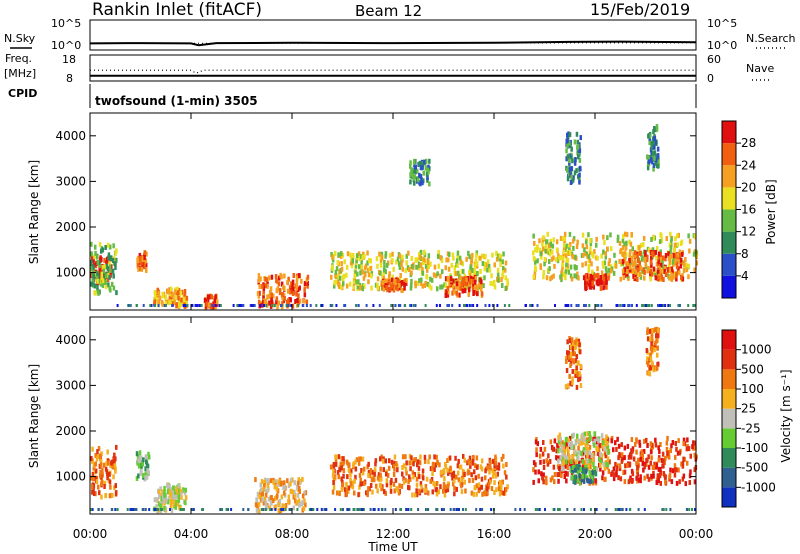  Describe the element at coordinates (729, 359) in the screenshot. I see `colorbar-segment` at that location.